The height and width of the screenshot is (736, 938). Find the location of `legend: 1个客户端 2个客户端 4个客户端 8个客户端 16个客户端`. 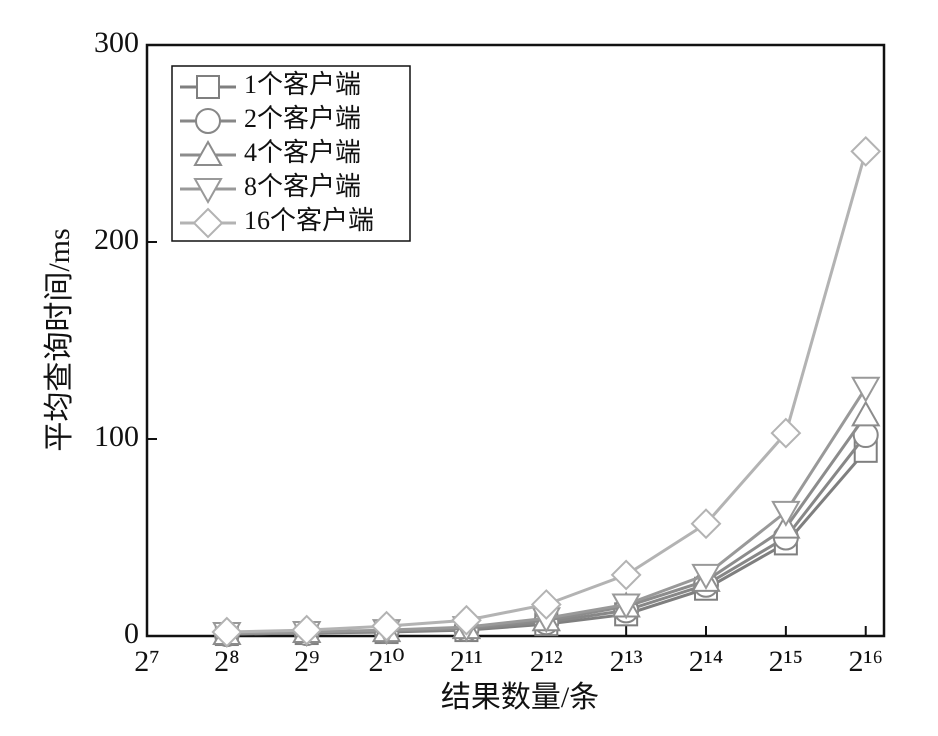

legend: 1个客户端 2个客户端 4个客户端 8个客户端 16个客户端 is located at coordinates (291, 153).